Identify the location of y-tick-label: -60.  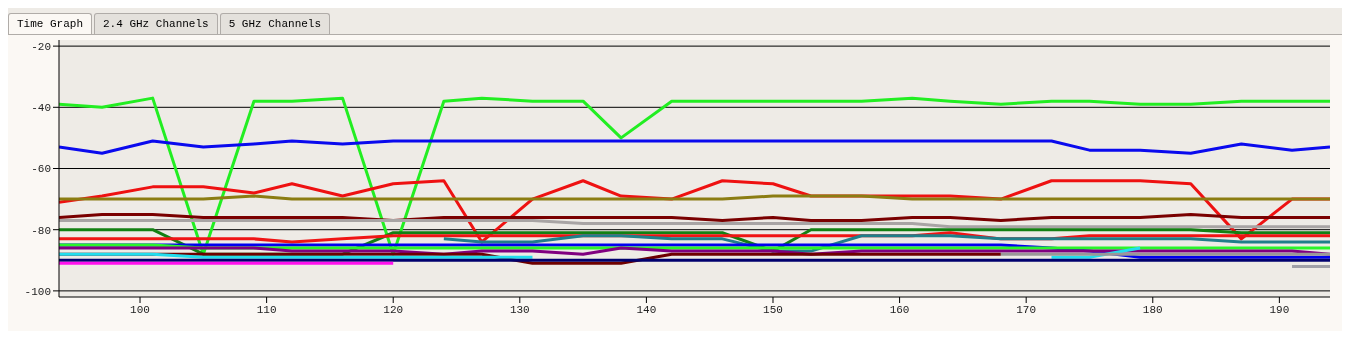
(41, 169).